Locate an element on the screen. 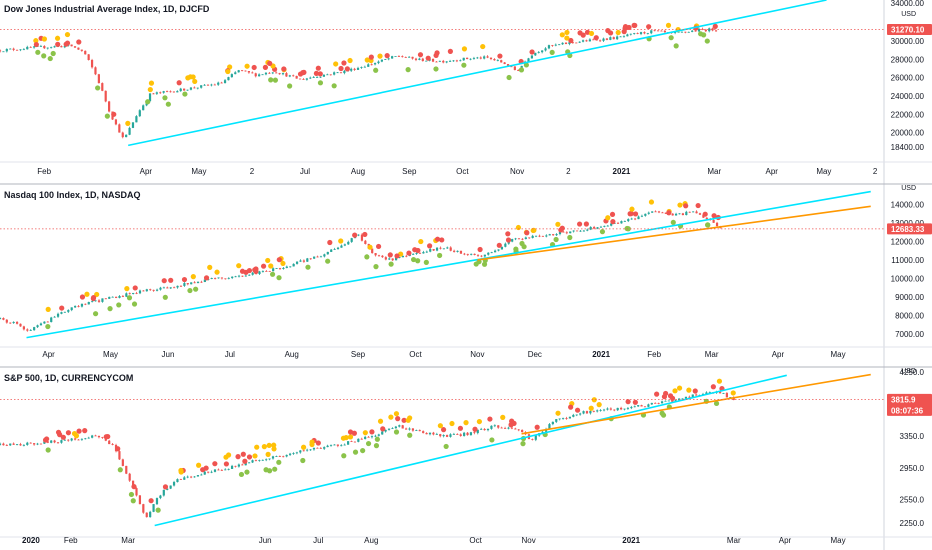 The image size is (932, 550). x-tick-label: Aug is located at coordinates (358, 171).